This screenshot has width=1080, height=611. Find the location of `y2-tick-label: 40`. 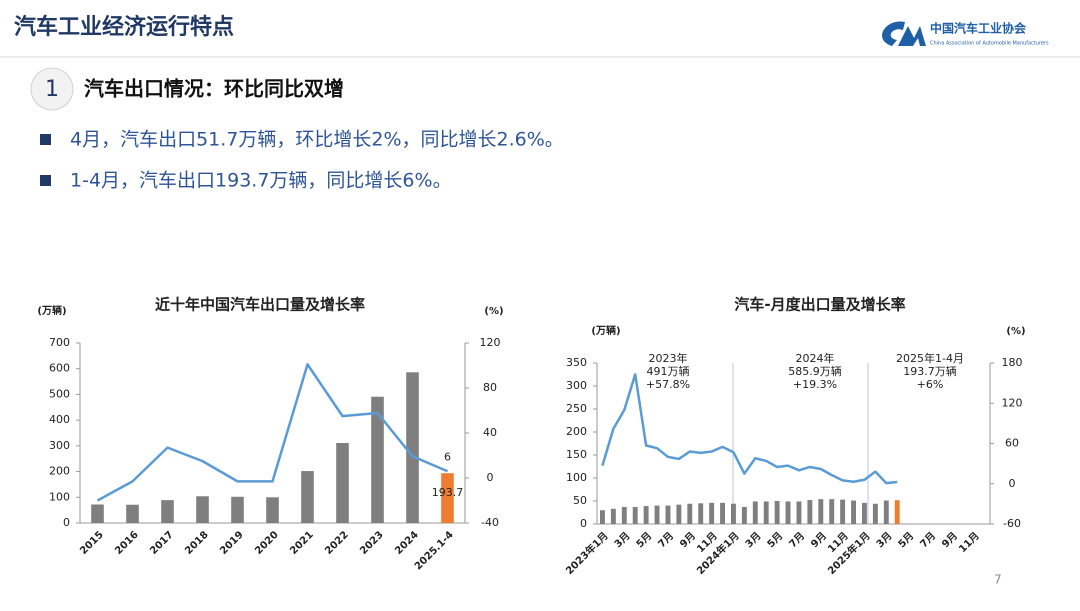

y2-tick-label: 40 is located at coordinates (490, 432).